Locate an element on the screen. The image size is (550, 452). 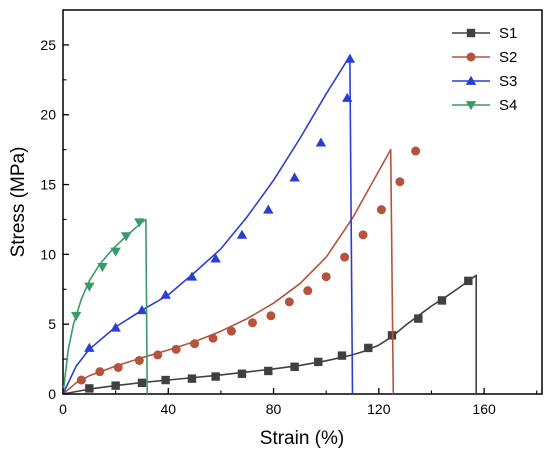
legend-label: S1 is located at coordinates (508, 33).